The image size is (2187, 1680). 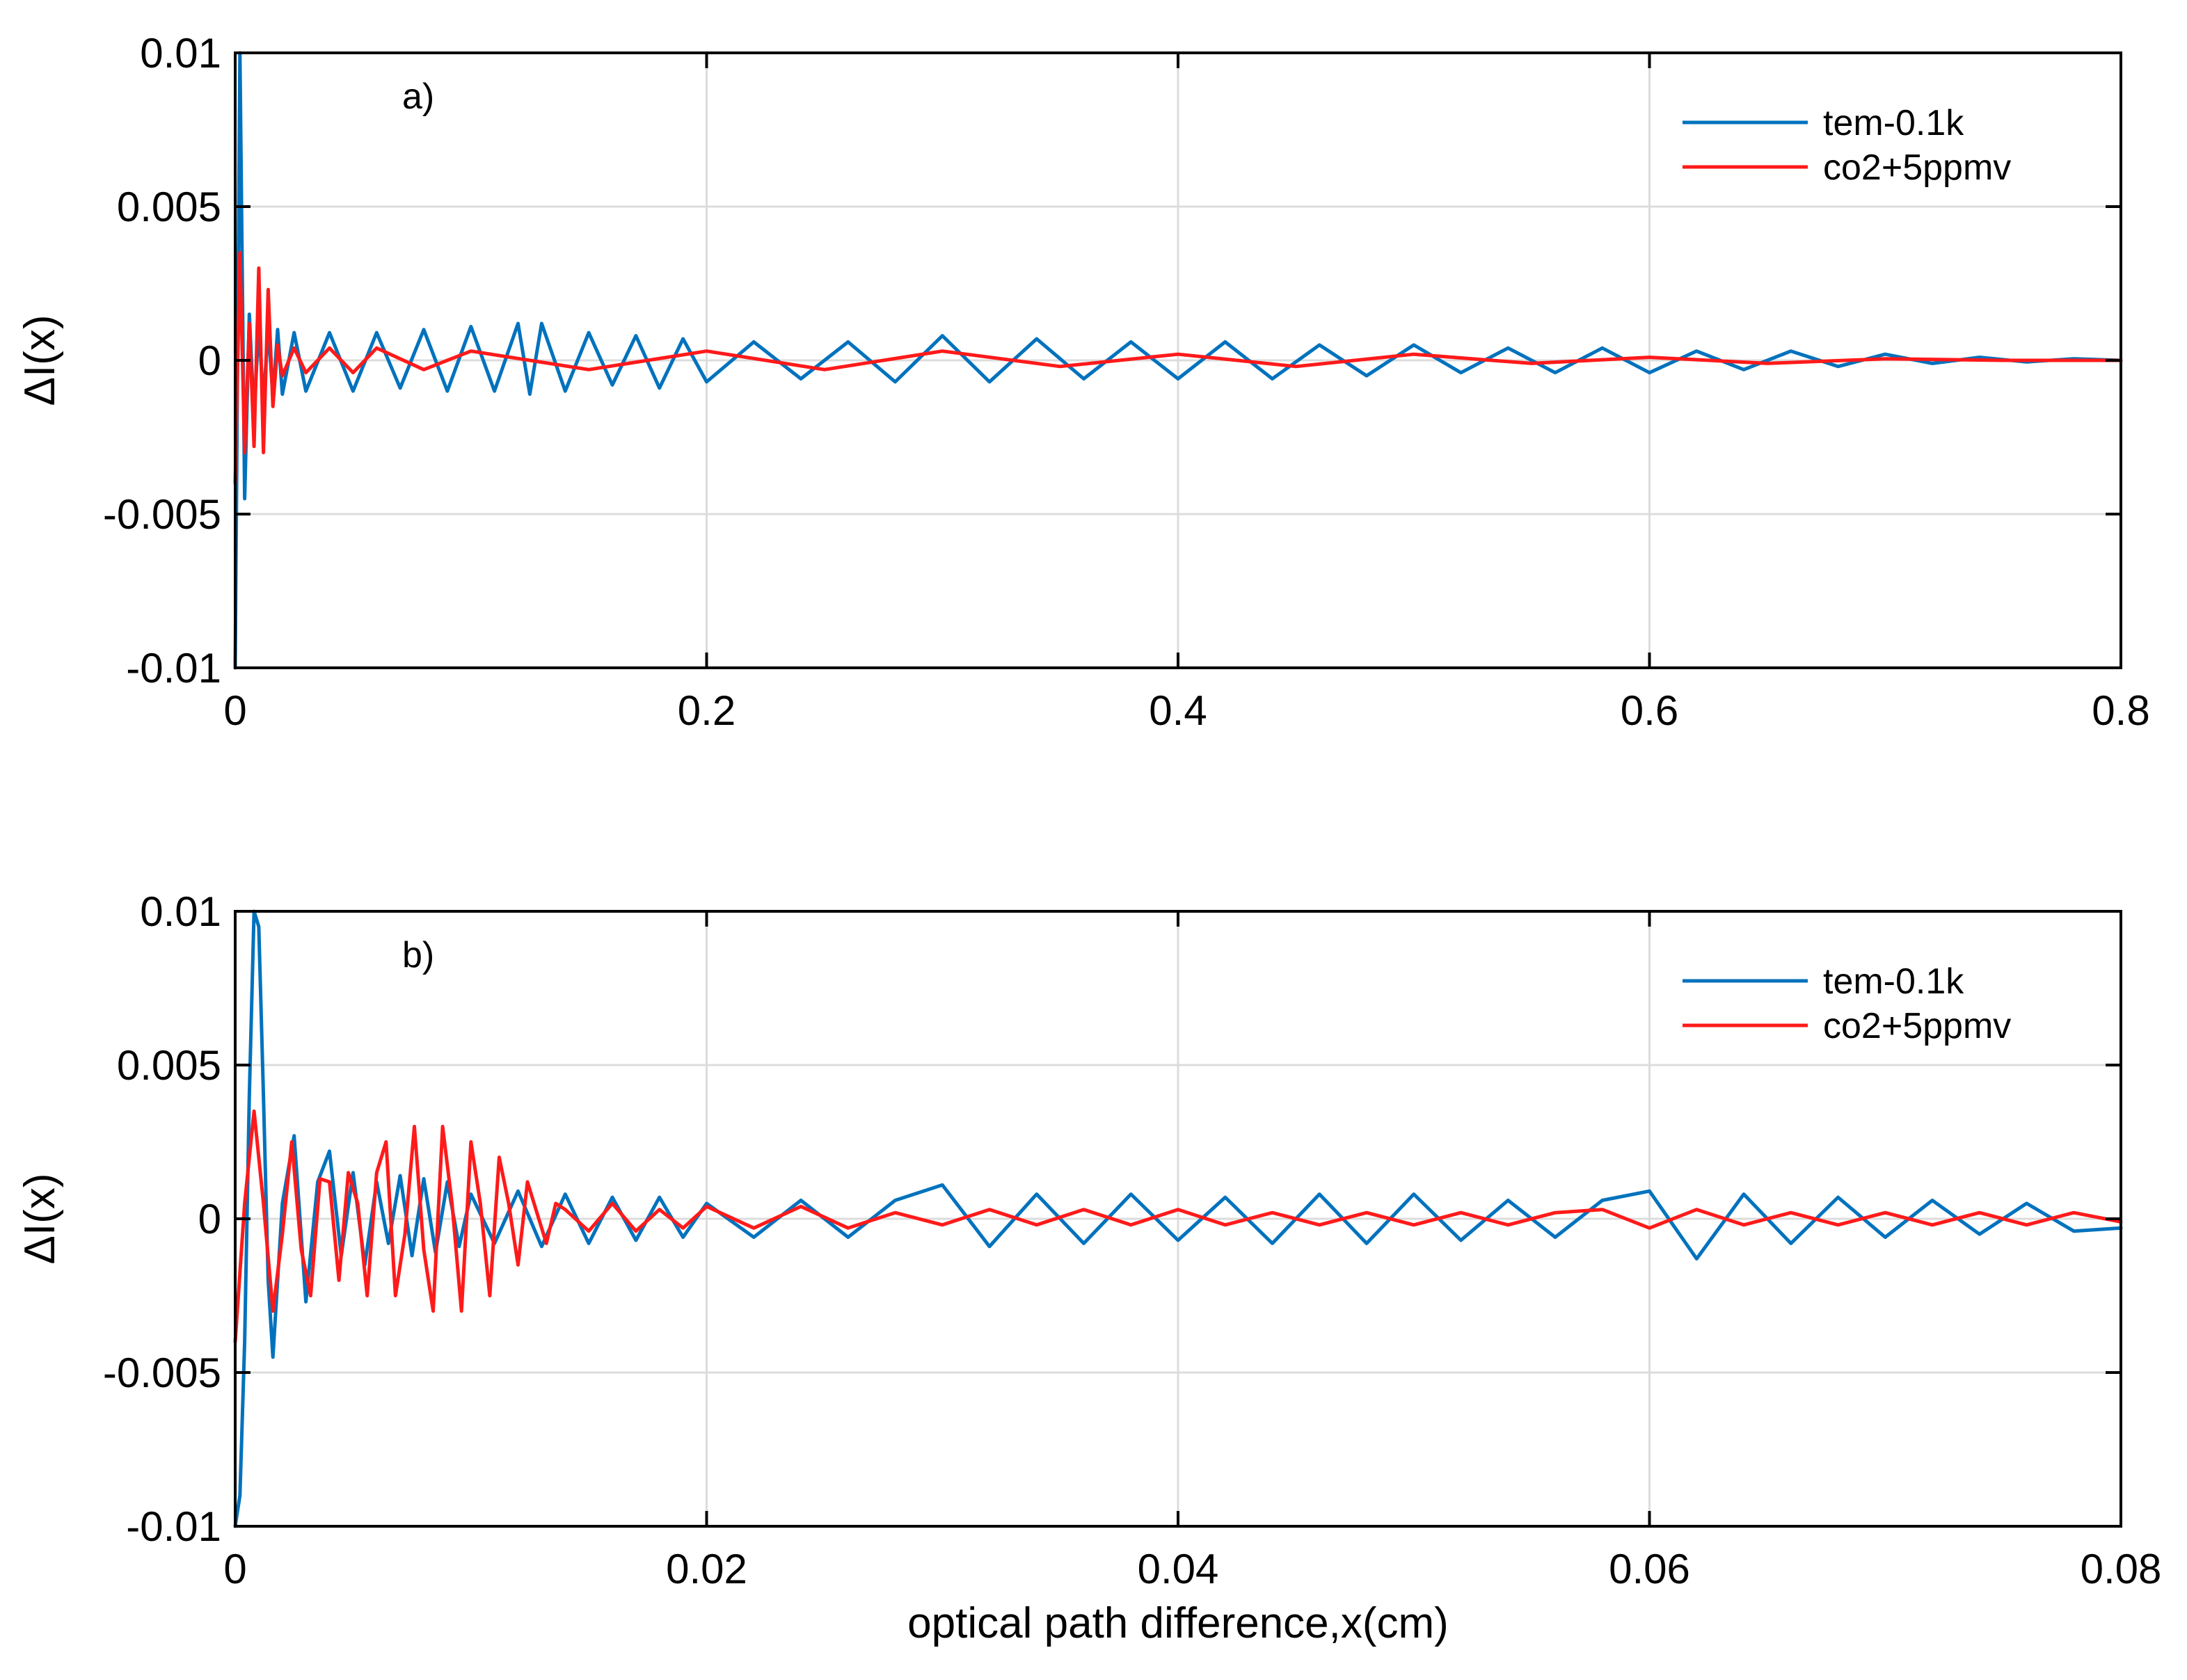 What do you see at coordinates (40, 360) in the screenshot?
I see `panel-a-y-axis-label: ΔI(x)` at bounding box center [40, 360].